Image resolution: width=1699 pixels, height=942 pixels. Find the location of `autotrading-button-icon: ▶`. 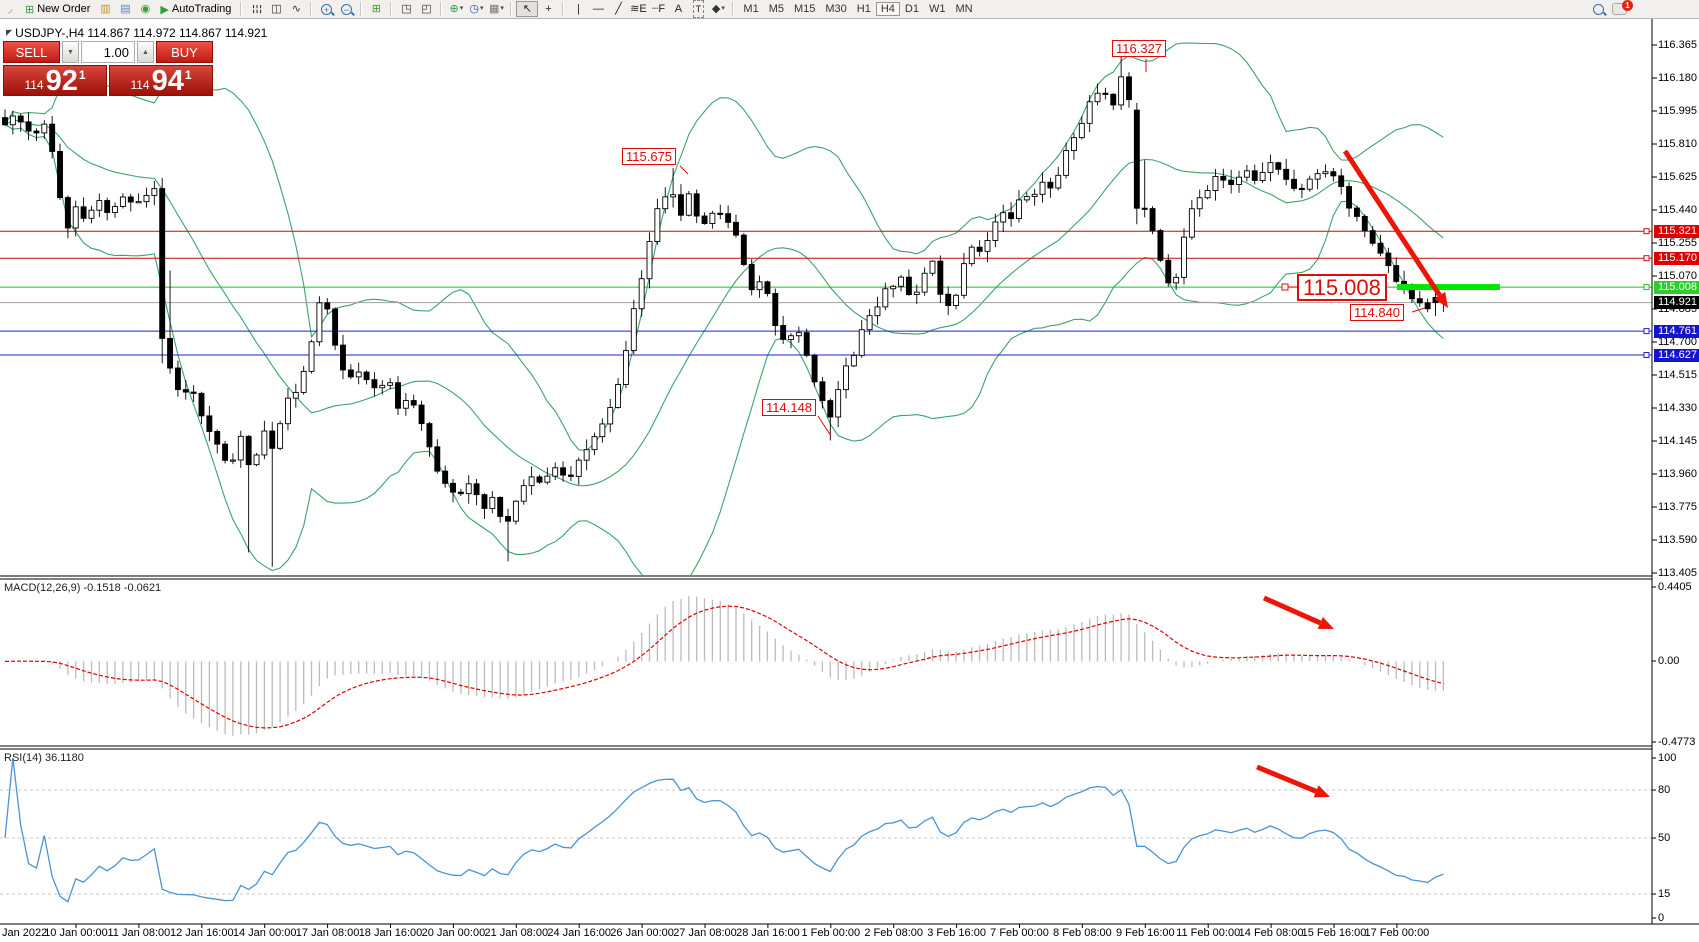

autotrading-button-icon: ▶ is located at coordinates (164, 9).